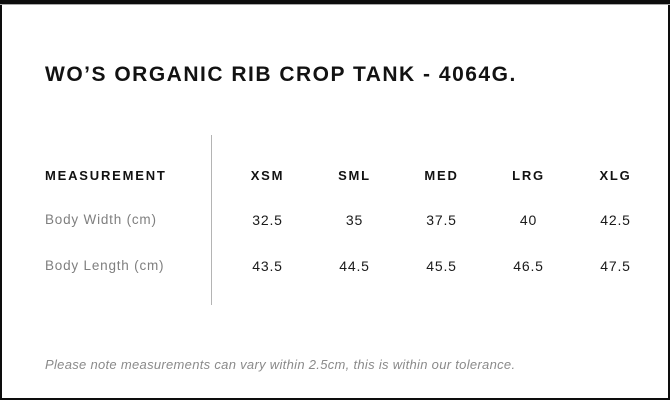 The width and height of the screenshot is (670, 400). I want to click on table-column-divider, so click(211, 220).